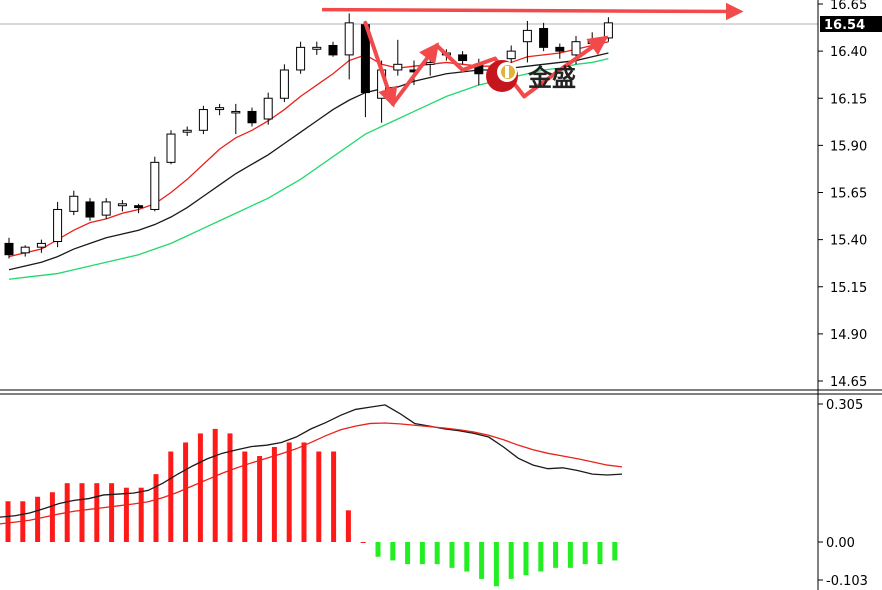 The height and width of the screenshot is (590, 882). What do you see at coordinates (848, 335) in the screenshot?
I see `price-tick-label: 14.90` at bounding box center [848, 335].